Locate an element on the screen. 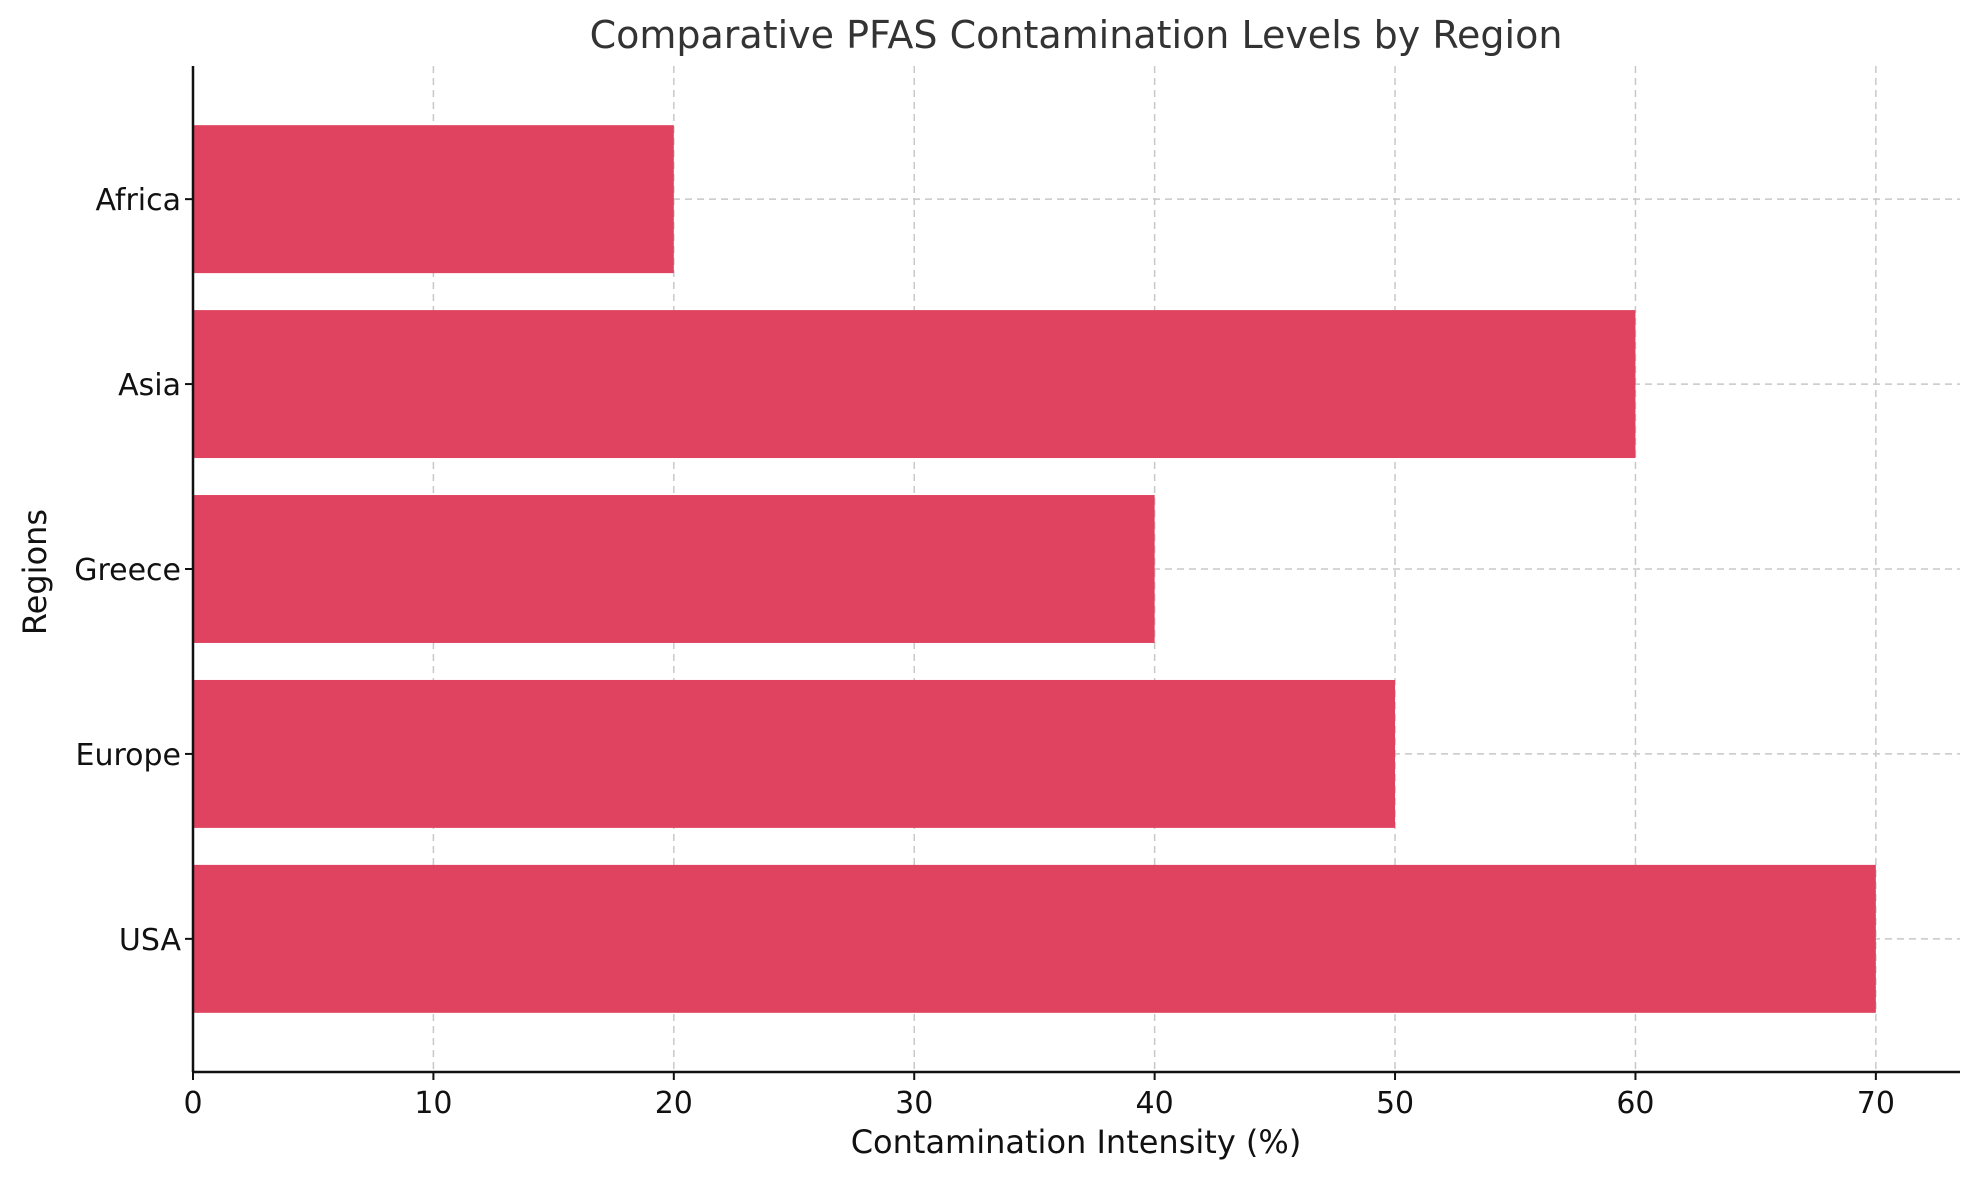 The width and height of the screenshot is (1979, 1184). x-axis-ticks: 0 10 20 30 40 50 60 70 is located at coordinates (1039, 1096).